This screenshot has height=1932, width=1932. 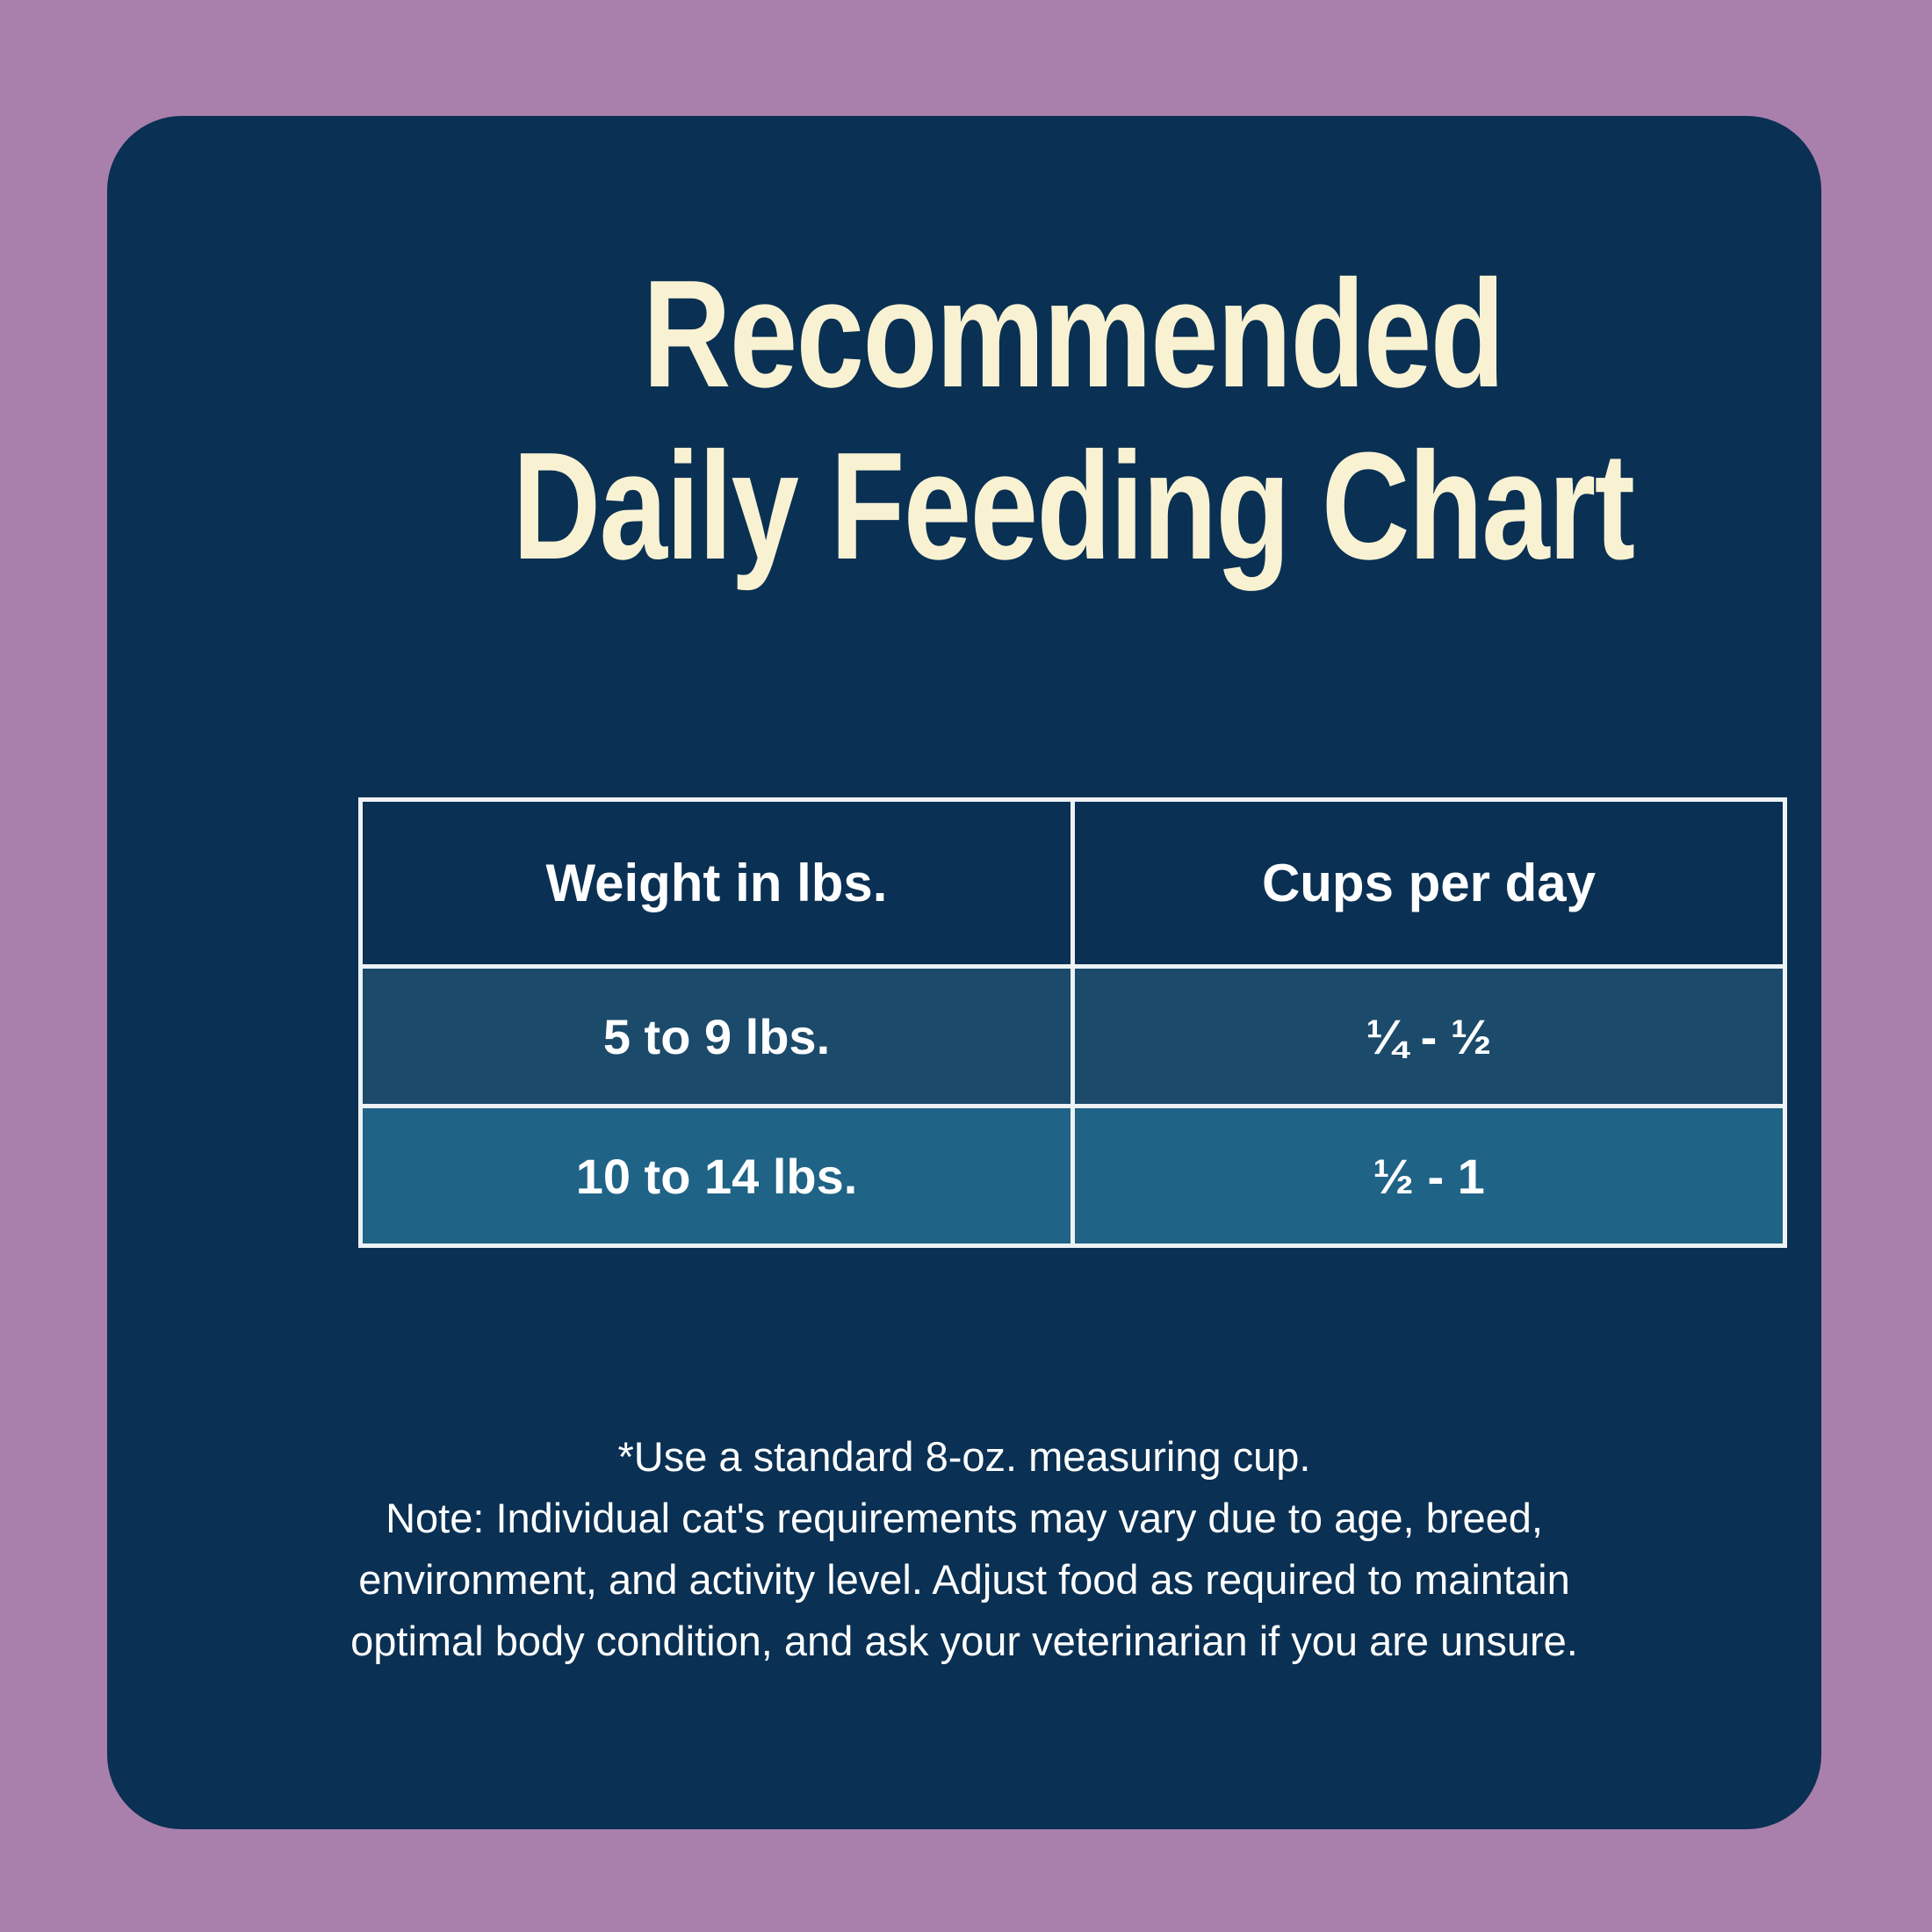 I want to click on weight-cell: 10 to 14 lbs., so click(x=717, y=1176).